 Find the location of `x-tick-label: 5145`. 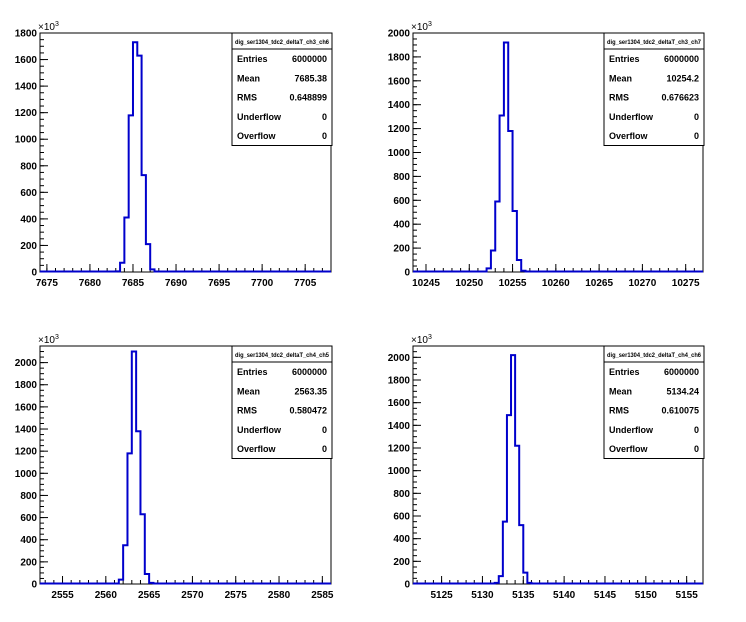

x-tick-label: 5145 is located at coordinates (605, 595).